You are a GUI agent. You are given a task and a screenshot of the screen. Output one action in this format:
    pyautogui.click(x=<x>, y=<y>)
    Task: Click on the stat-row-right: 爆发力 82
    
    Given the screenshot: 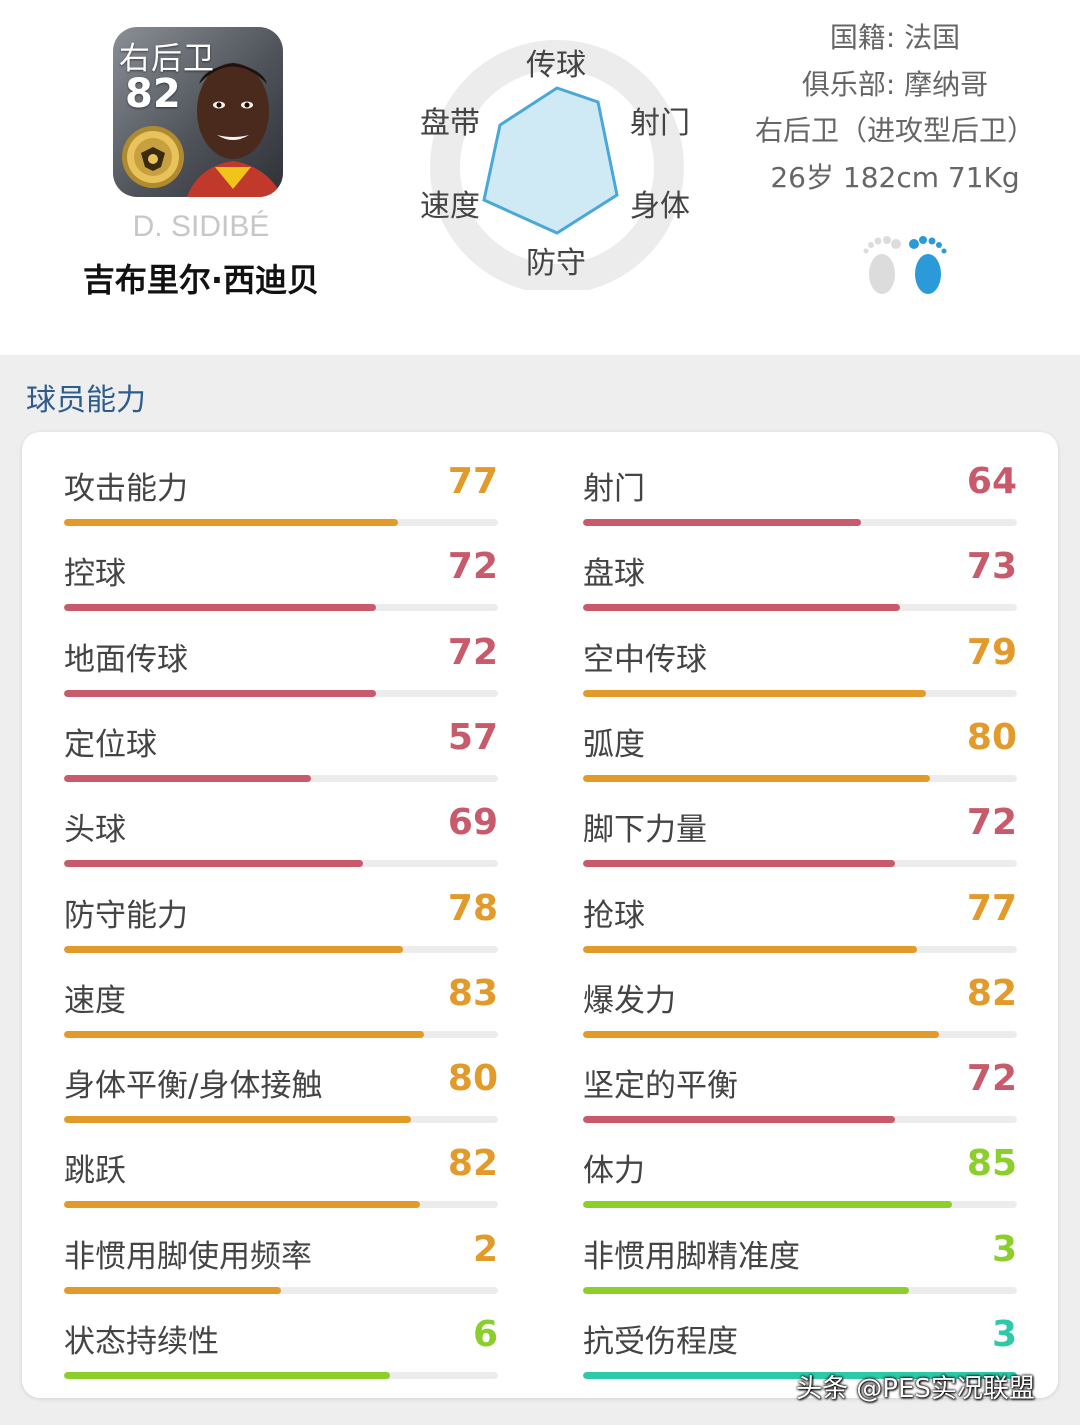 What is the action you would take?
    pyautogui.click(x=800, y=1001)
    